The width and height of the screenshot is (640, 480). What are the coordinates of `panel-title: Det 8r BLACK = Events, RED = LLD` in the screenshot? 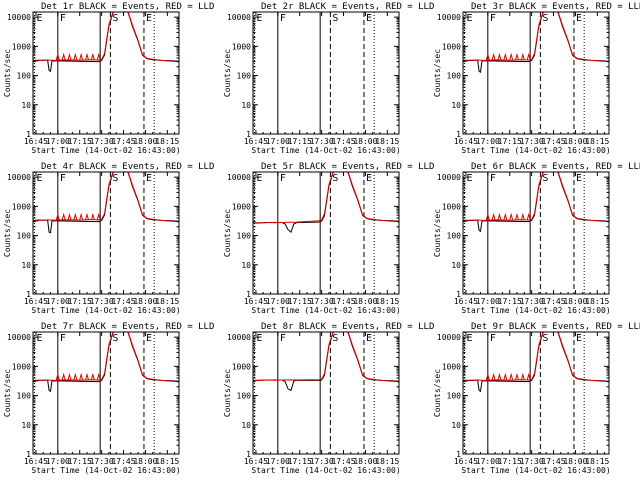 It's located at (347, 327).